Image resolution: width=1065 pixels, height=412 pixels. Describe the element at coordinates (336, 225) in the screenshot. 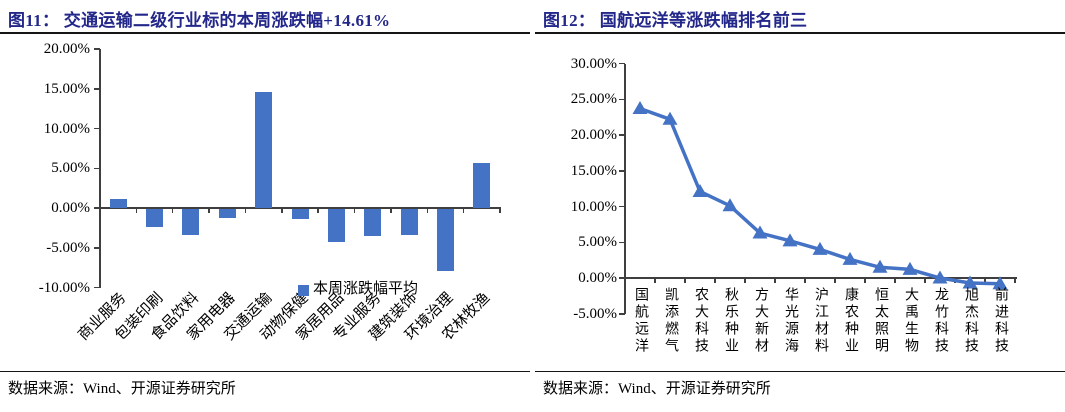

I see `bar-家居用品` at that location.